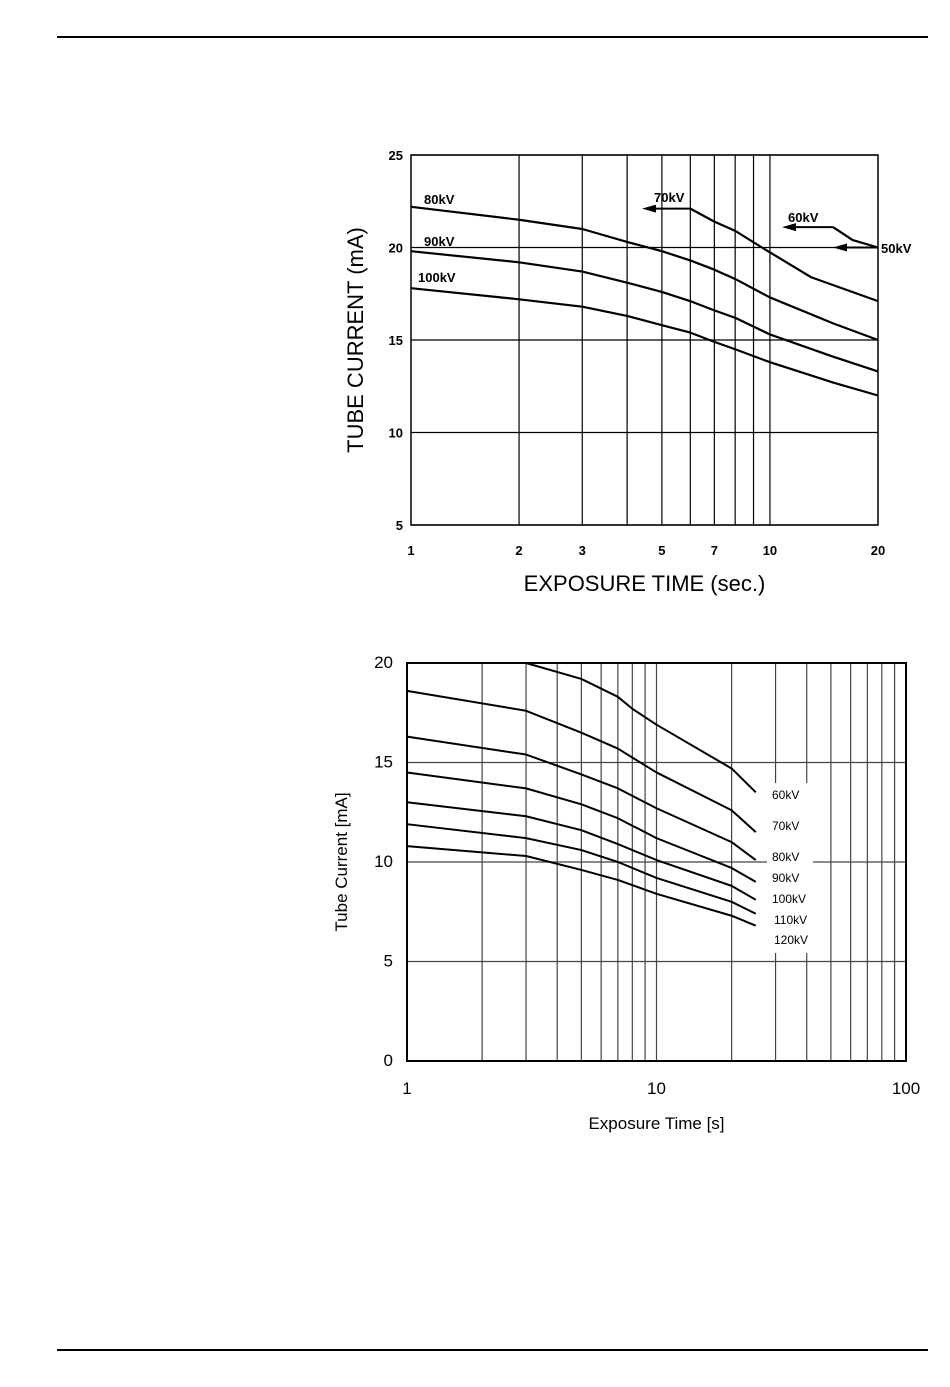 Image resolution: width=950 pixels, height=1387 pixels. I want to click on x-axis-label: Exposure Time [s], so click(656, 1123).